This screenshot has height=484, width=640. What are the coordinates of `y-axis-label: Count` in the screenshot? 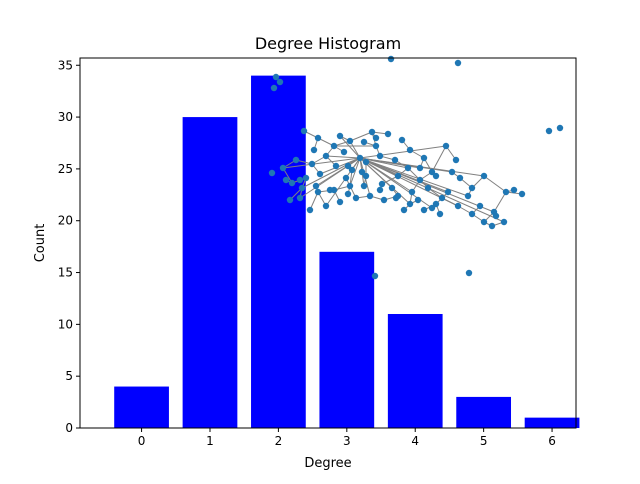 It's located at (40, 243).